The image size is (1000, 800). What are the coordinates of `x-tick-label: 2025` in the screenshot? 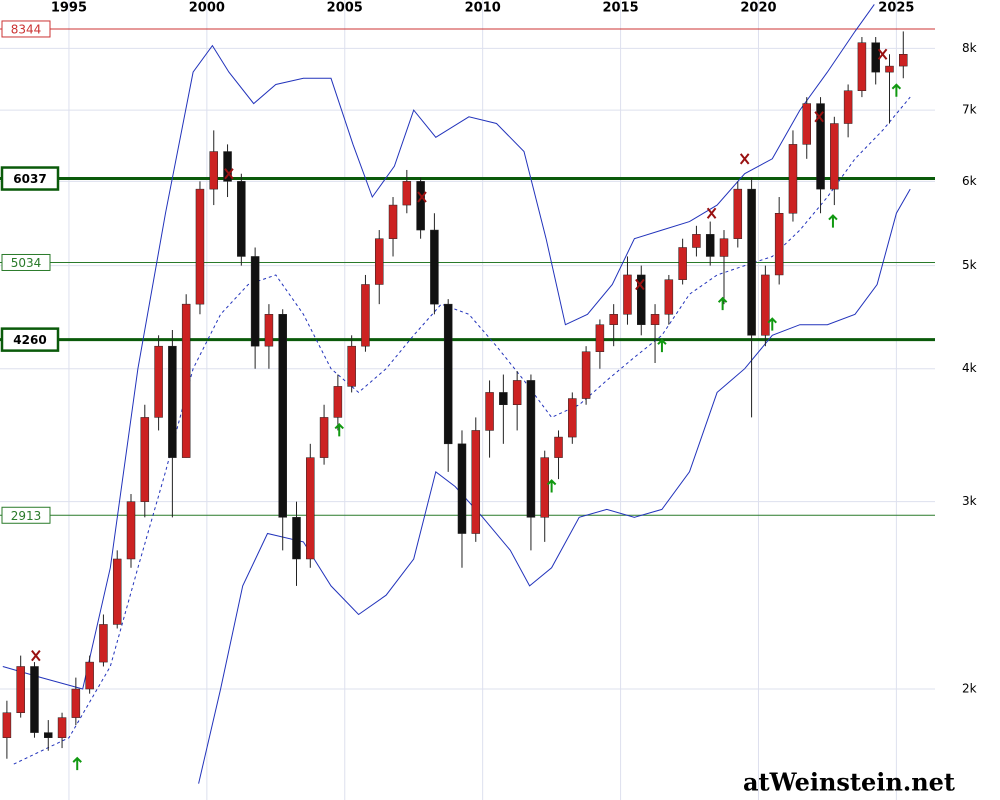 It's located at (896, 8).